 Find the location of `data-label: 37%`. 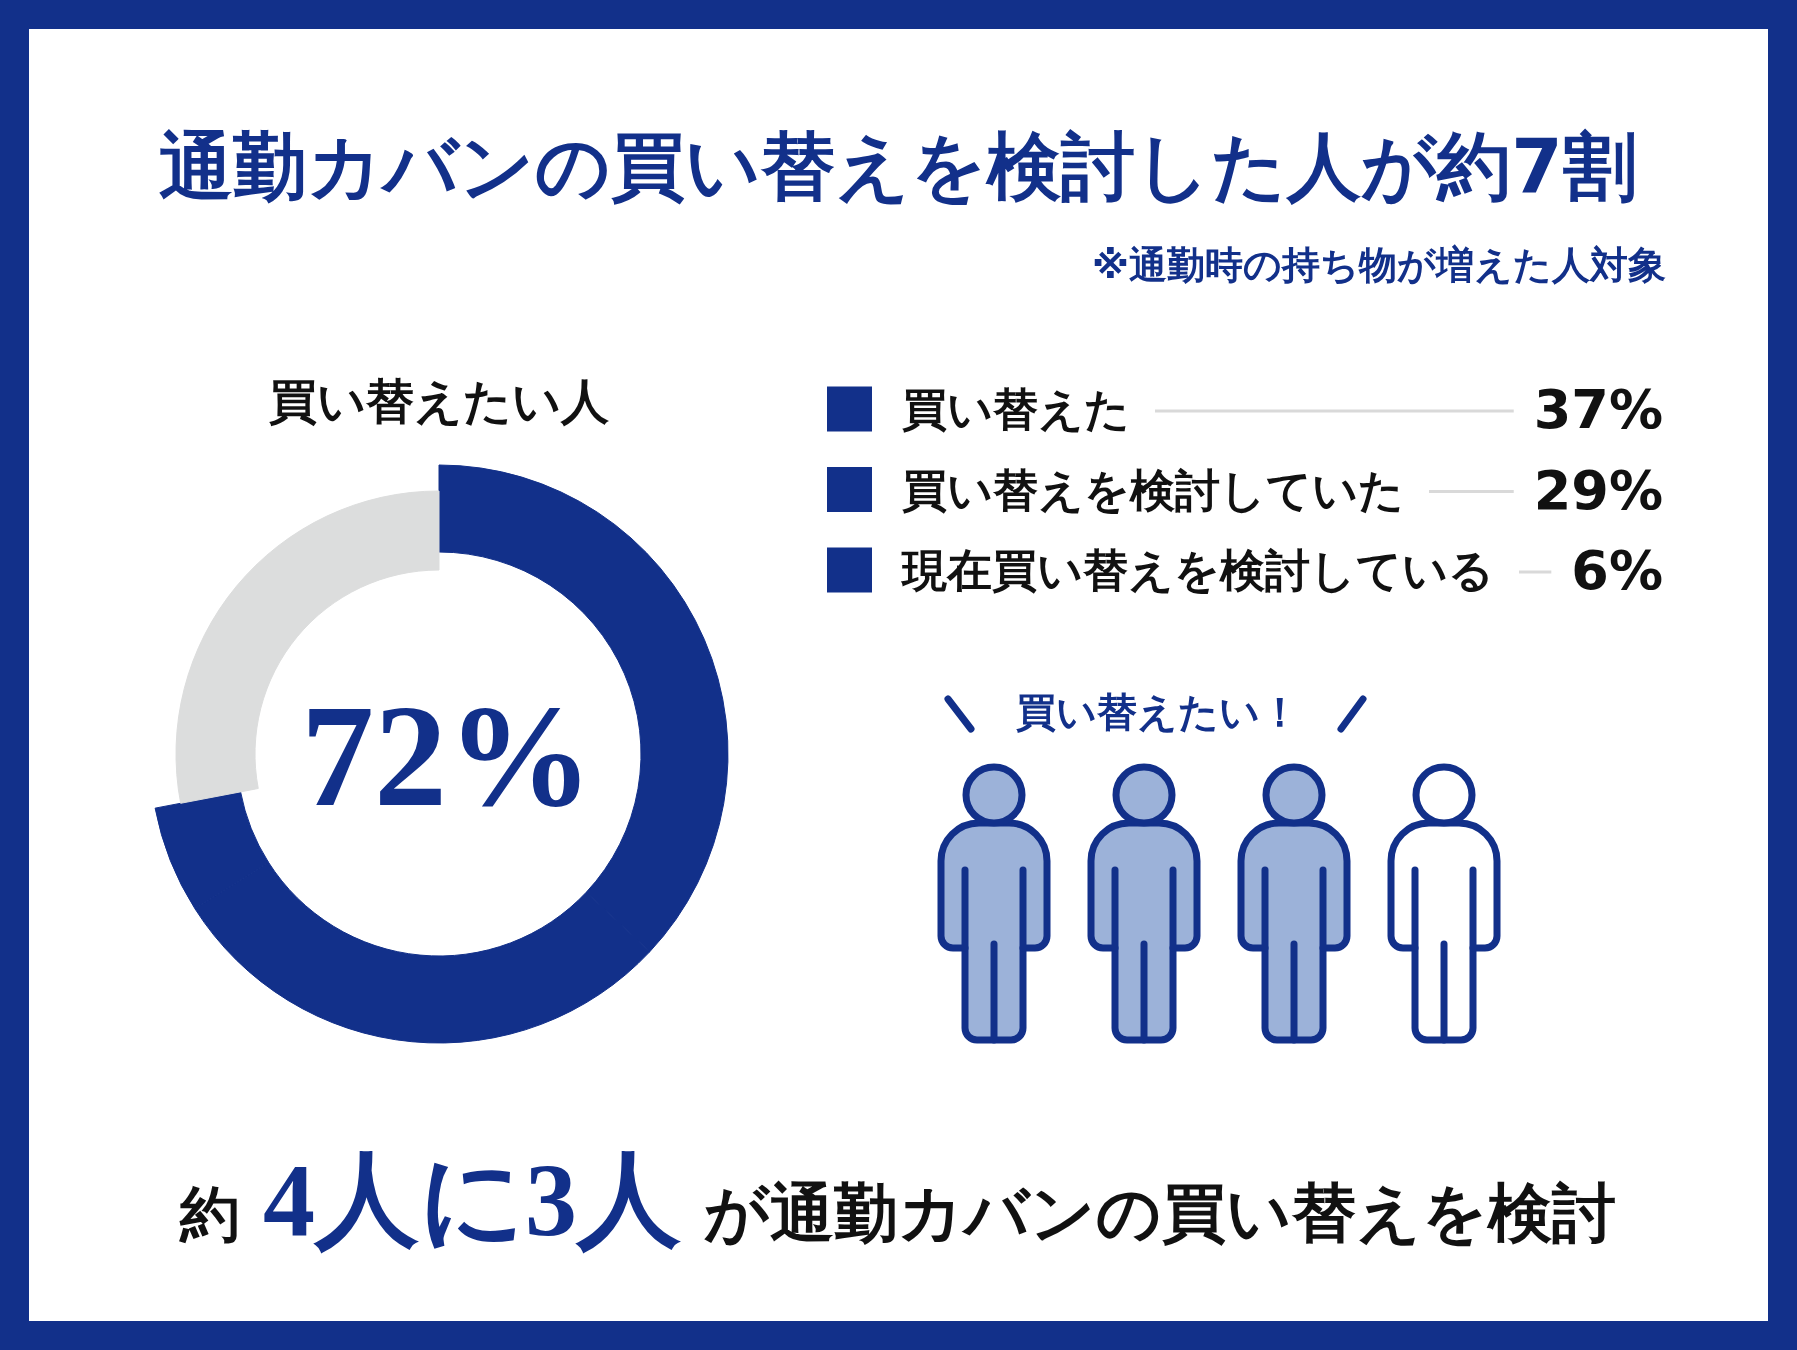

data-label: 37% is located at coordinates (1598, 409).